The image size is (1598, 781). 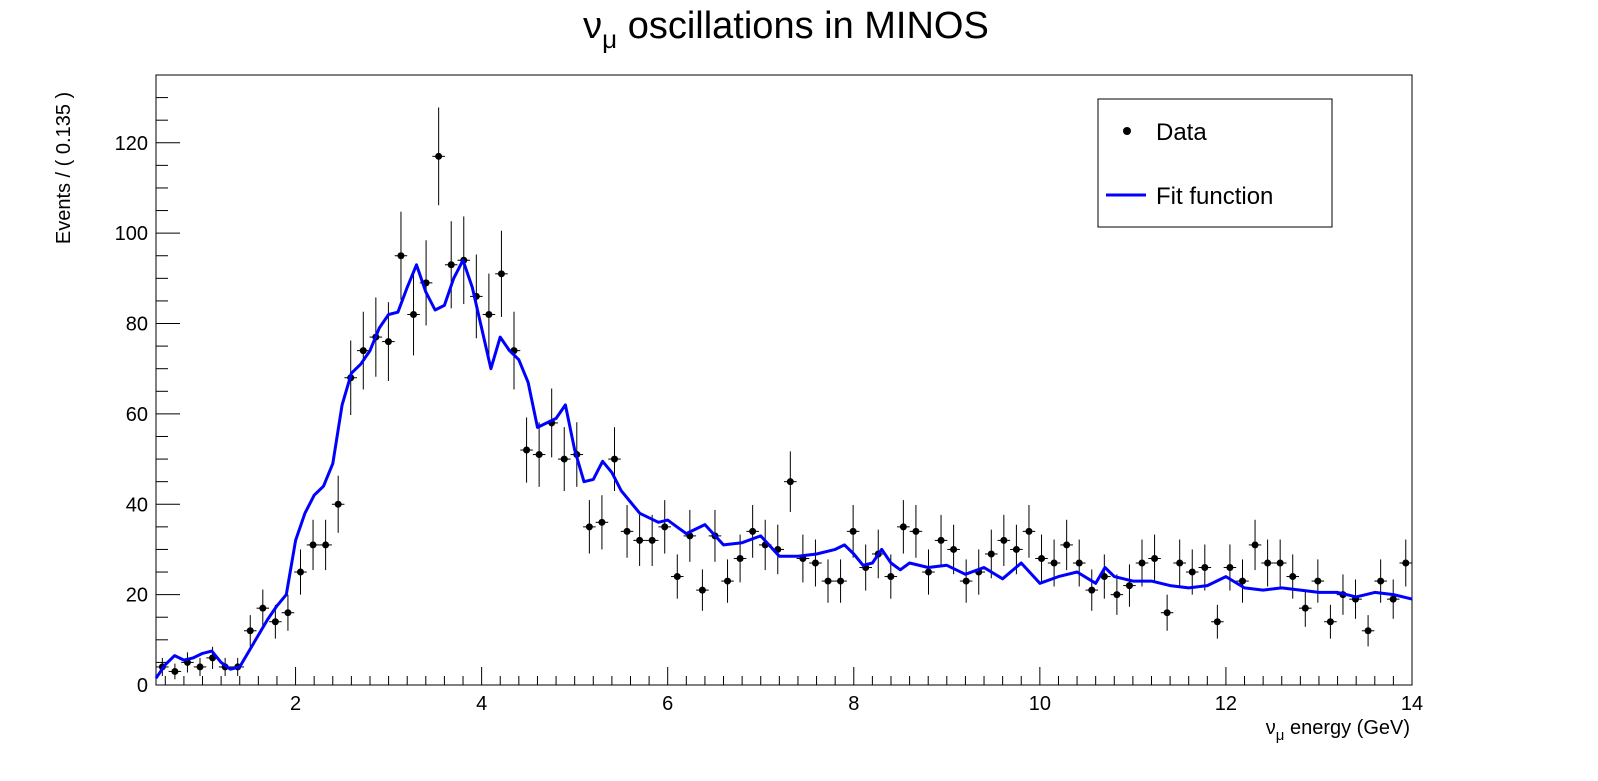 I want to click on x-tick-label: 14, so click(x=1412, y=704).